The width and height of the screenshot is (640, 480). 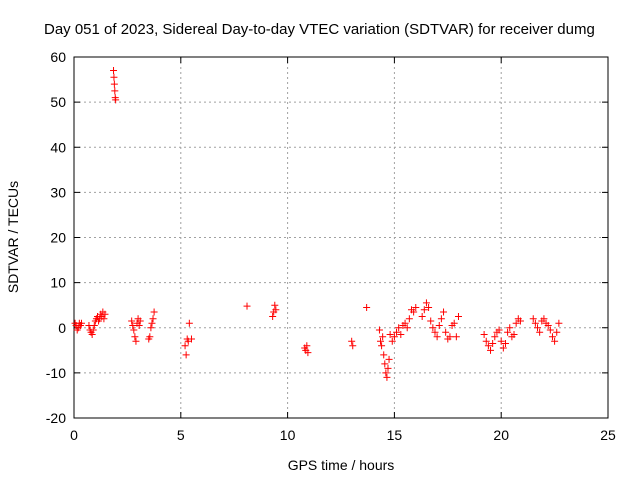 What do you see at coordinates (501, 435) in the screenshot?
I see `x-tick-label: 20` at bounding box center [501, 435].